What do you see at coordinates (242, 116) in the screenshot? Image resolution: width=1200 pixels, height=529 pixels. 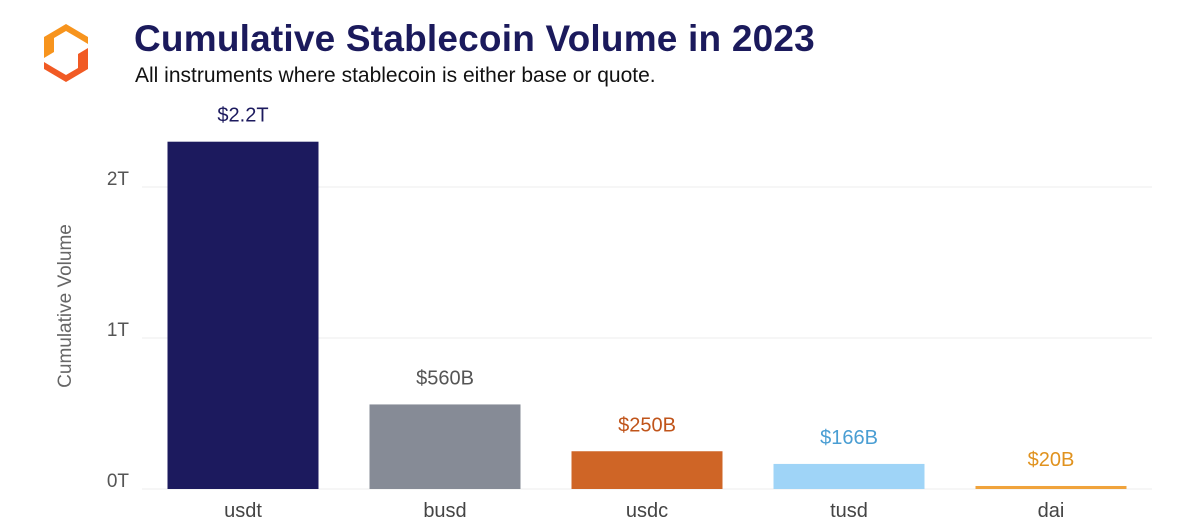 I see `data-label-usdt: $2.2T` at bounding box center [242, 116].